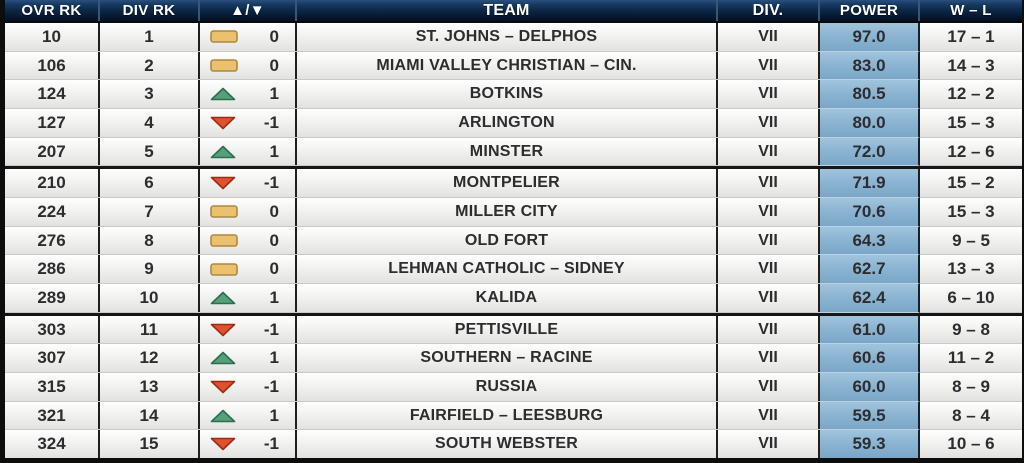 The width and height of the screenshot is (1024, 463). Describe the element at coordinates (507, 387) in the screenshot. I see `team-name-cell: RUSSIA` at that location.